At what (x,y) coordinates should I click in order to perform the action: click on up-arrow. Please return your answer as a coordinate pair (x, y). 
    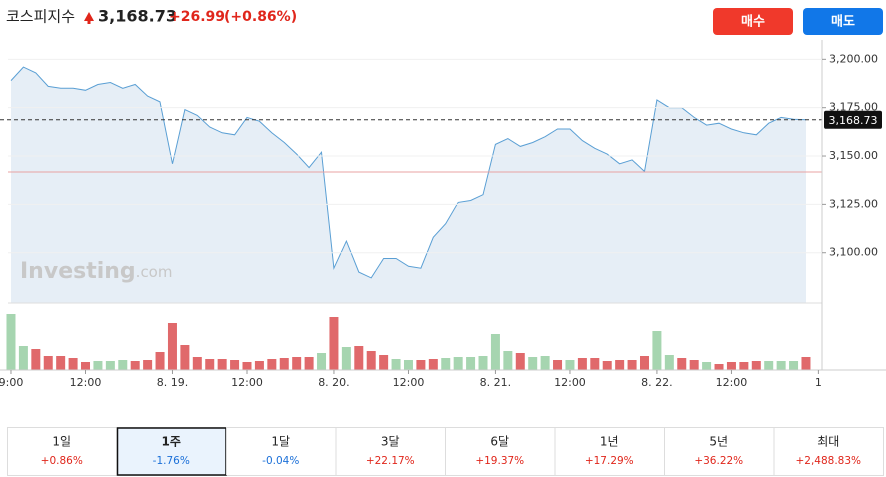
    Looking at the image, I should click on (89, 18).